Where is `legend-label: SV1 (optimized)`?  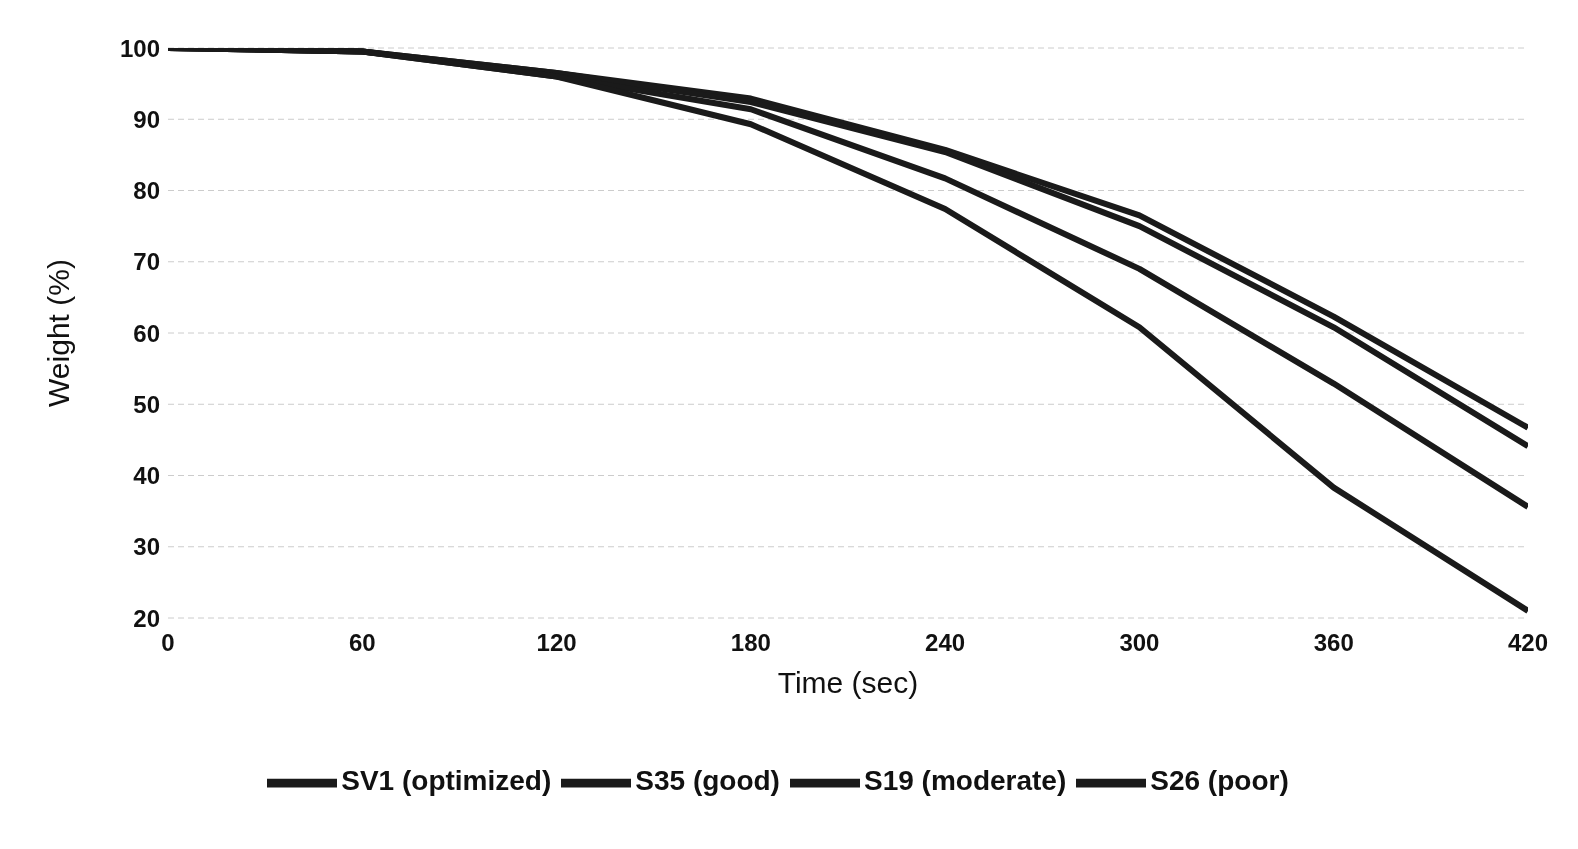 legend-label: SV1 (optimized) is located at coordinates (446, 781).